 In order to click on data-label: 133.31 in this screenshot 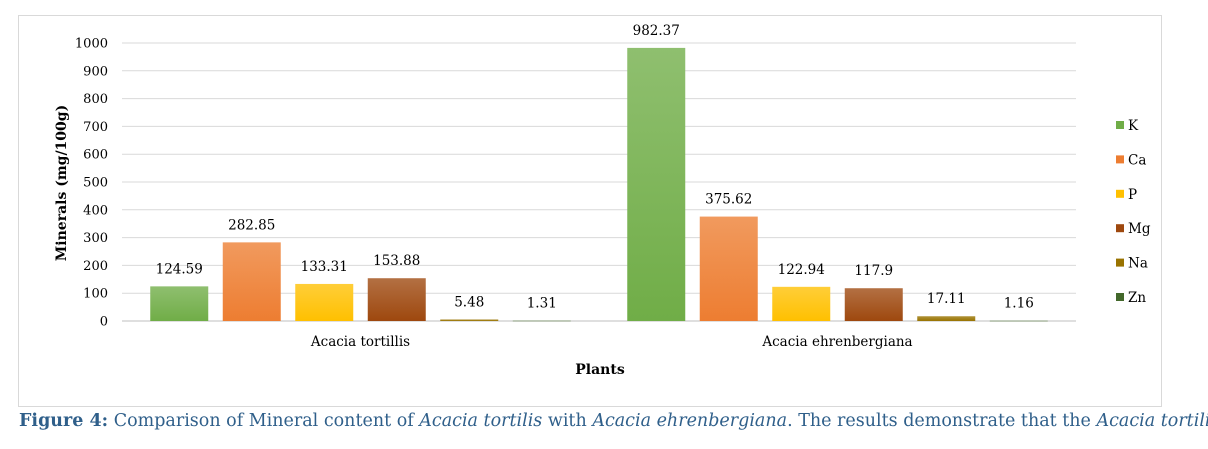, I will do `click(324, 267)`.